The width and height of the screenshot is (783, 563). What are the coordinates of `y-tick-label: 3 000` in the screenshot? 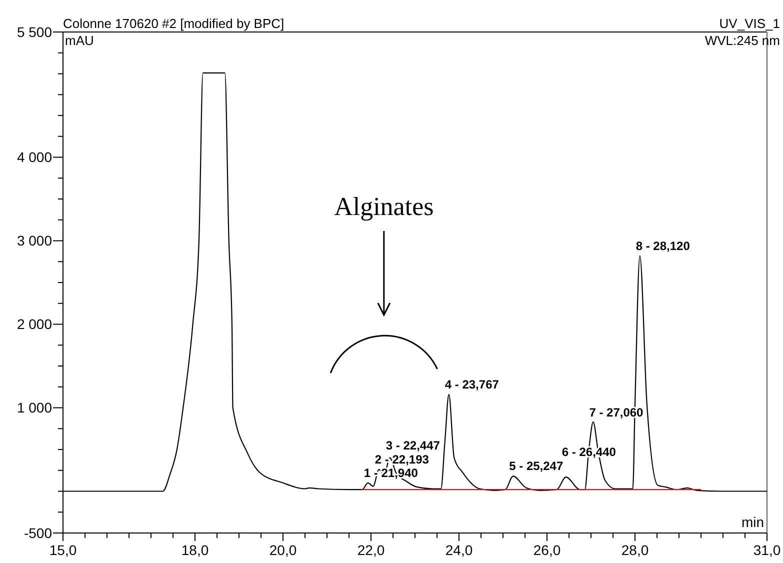 It's located at (34, 240).